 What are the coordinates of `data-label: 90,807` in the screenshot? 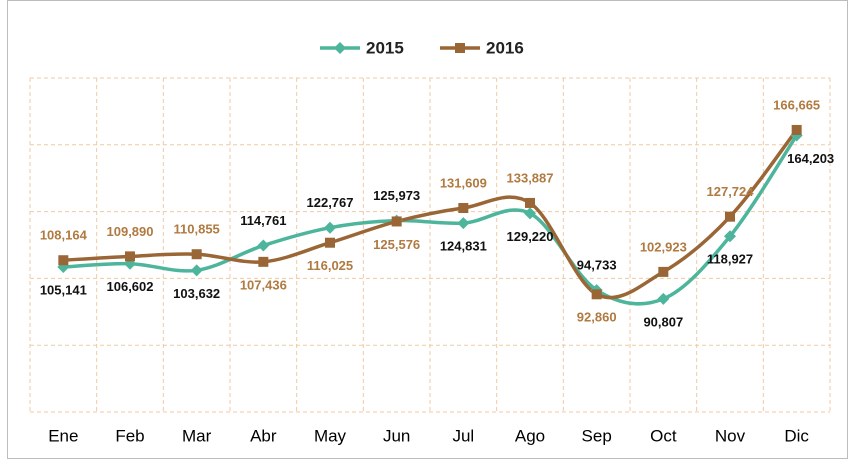 It's located at (663, 321).